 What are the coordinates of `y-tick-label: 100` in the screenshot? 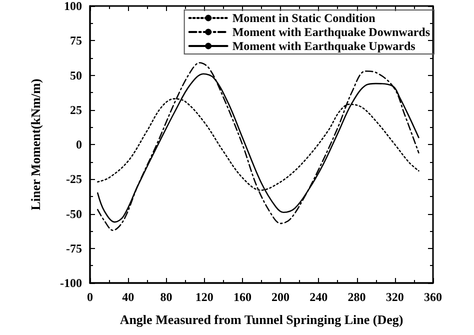 It's located at (73, 6).